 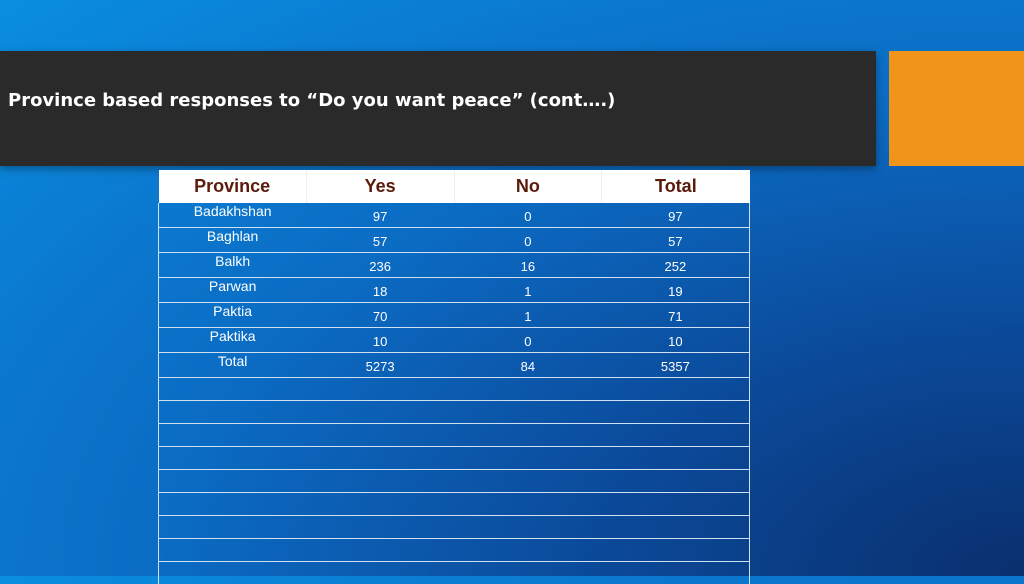 What do you see at coordinates (380, 215) in the screenshot?
I see `yes-cell: 97` at bounding box center [380, 215].